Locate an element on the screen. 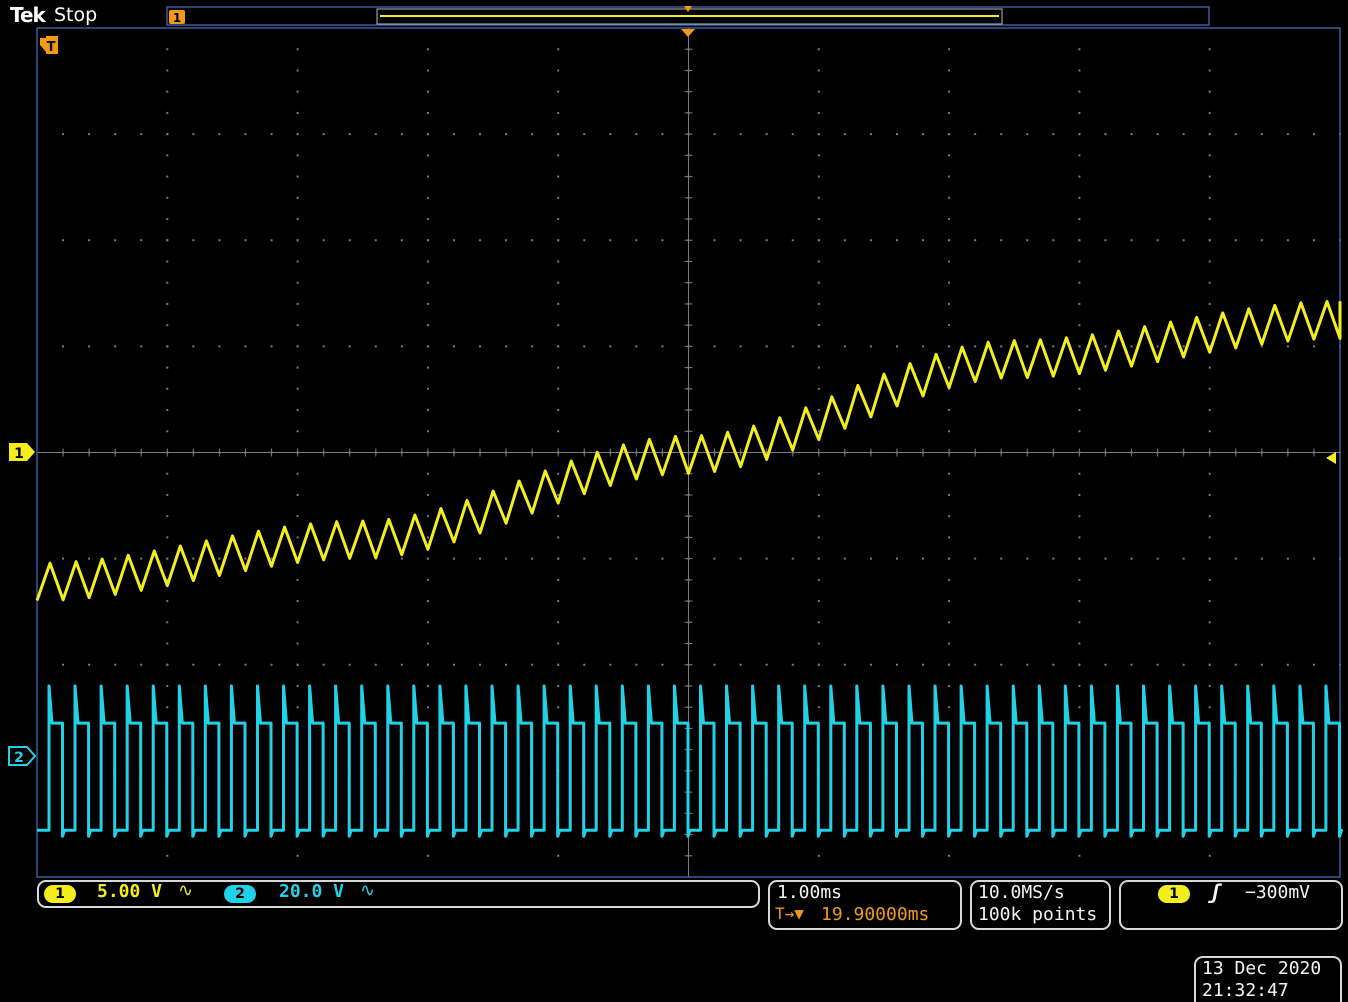 The height and width of the screenshot is (1002, 1348). trigger-position-icon is located at coordinates (688, 33).